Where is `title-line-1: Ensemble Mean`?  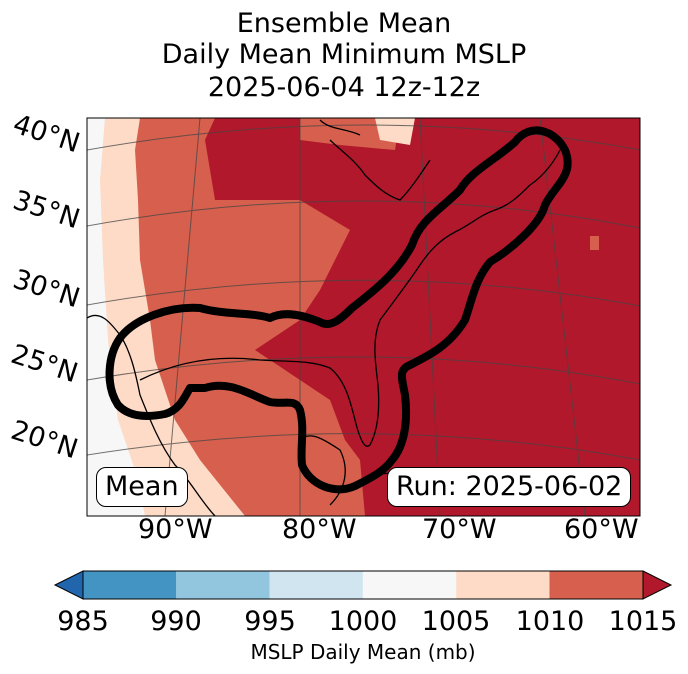 title-line-1: Ensemble Mean is located at coordinates (344, 23).